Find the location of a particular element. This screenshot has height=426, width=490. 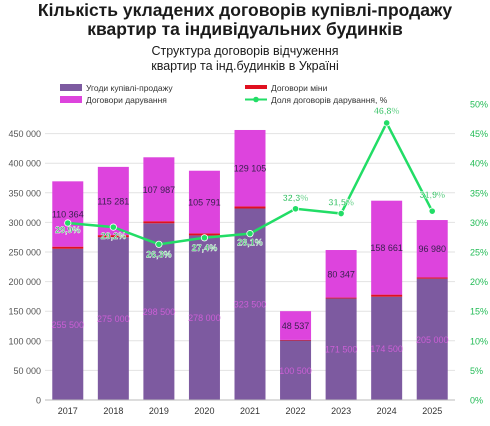

legend-label: Договори дарування is located at coordinates (126, 100).